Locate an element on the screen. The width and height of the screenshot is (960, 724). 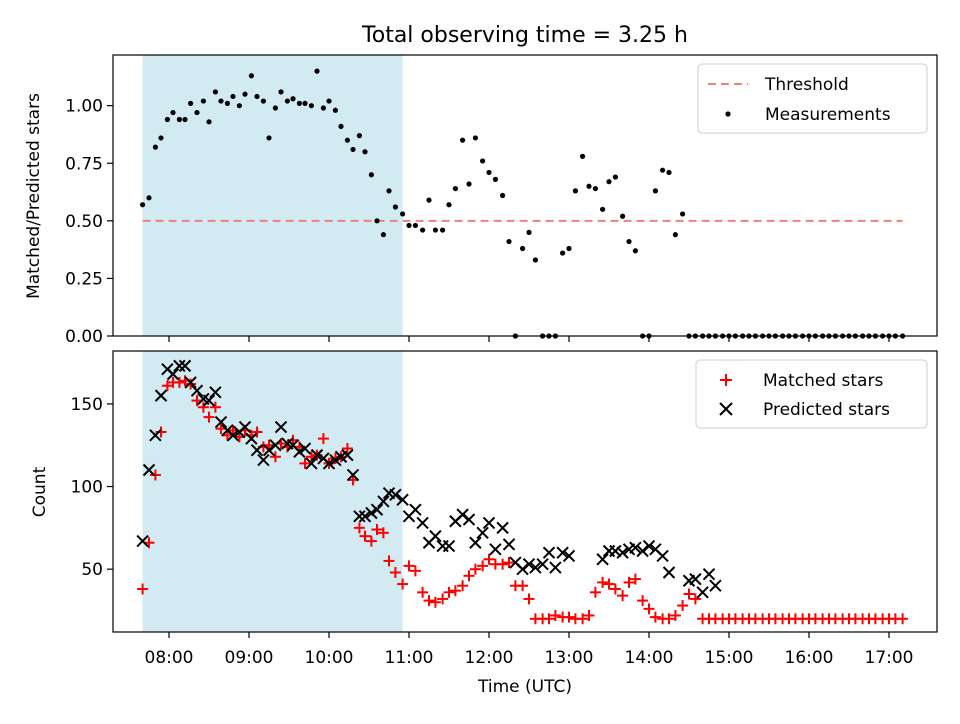
top-y-tick-label: 1.00 is located at coordinates (84, 107).